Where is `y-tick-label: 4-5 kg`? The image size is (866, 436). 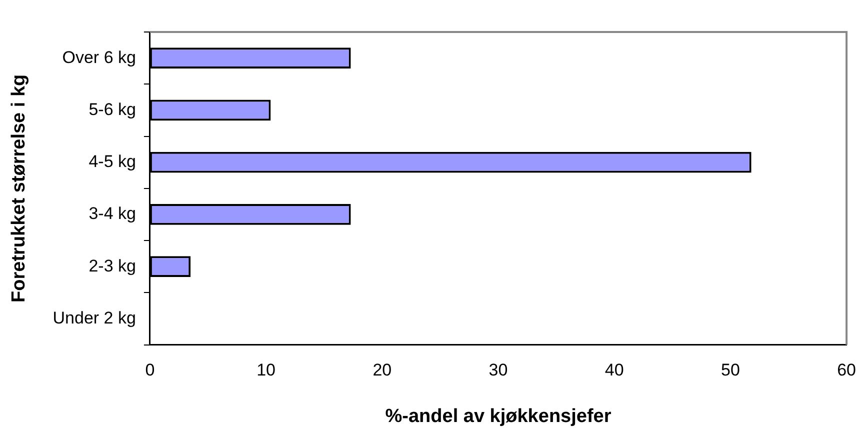 y-tick-label: 4-5 kg is located at coordinates (112, 162).